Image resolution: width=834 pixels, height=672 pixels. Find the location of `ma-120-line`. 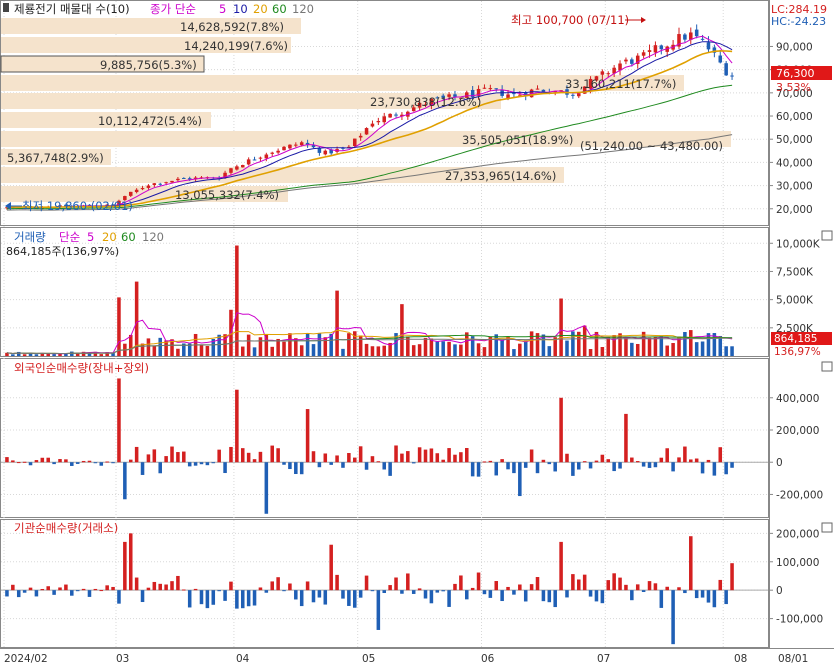

ma-120-line is located at coordinates (369, 172).